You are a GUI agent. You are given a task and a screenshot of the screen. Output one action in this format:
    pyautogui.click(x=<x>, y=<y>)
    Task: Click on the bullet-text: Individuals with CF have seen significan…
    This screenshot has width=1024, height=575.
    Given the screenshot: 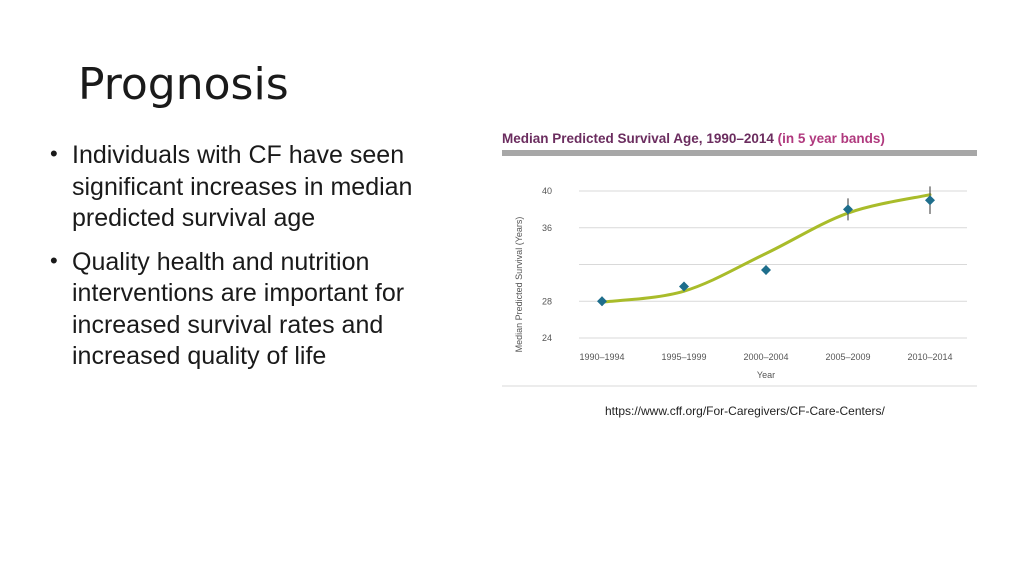 What is the action you would take?
    pyautogui.click(x=242, y=186)
    